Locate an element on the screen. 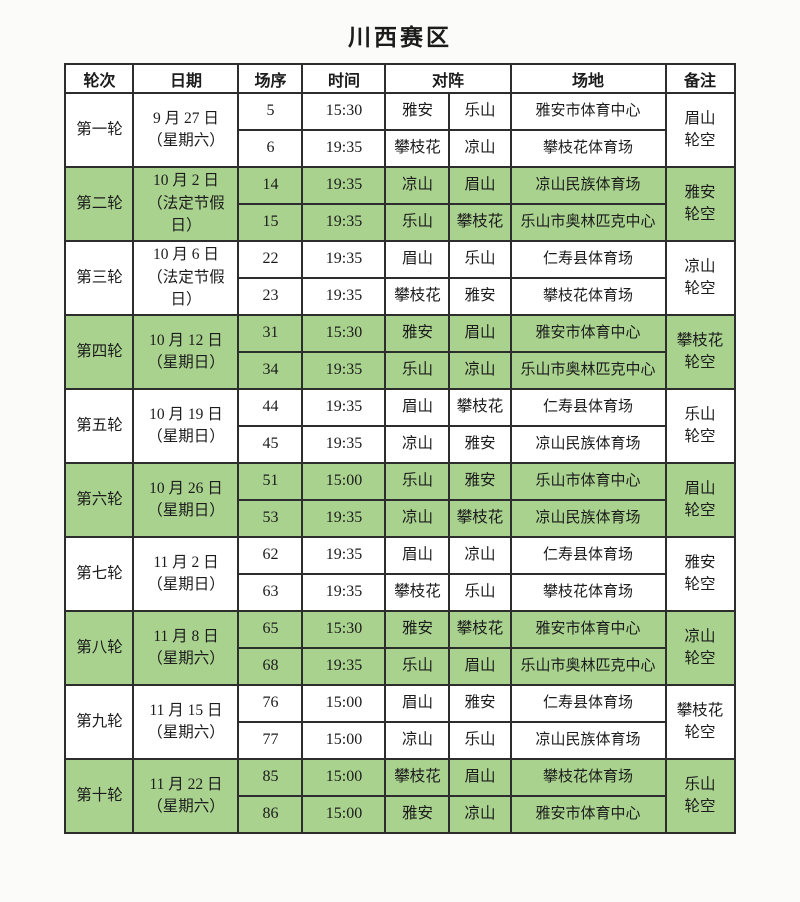 Image resolution: width=800 pixels, height=902 pixels. round-cell: 第八轮 is located at coordinates (99, 648).